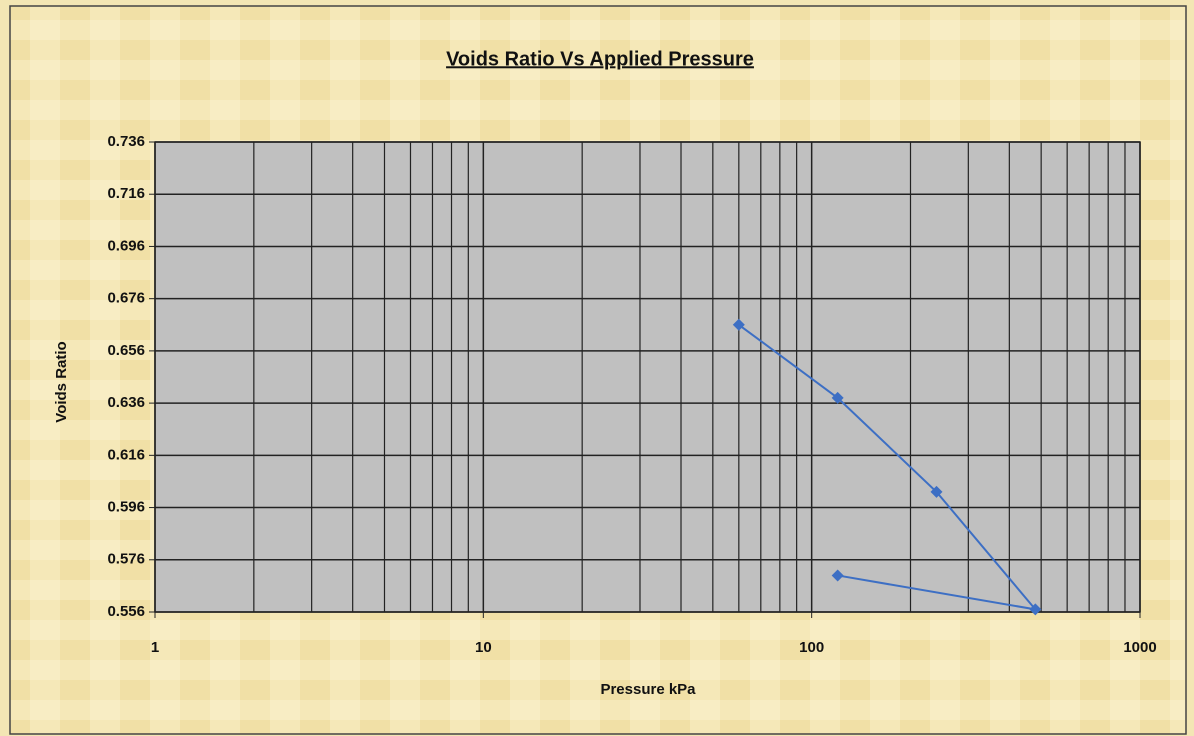 This screenshot has width=1194, height=736. Describe the element at coordinates (126, 611) in the screenshot. I see `y-tick-label: 0.556` at that location.